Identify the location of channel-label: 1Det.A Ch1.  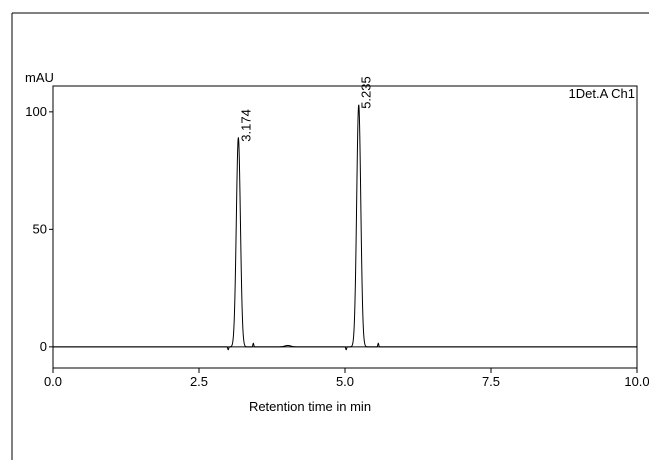
(602, 93).